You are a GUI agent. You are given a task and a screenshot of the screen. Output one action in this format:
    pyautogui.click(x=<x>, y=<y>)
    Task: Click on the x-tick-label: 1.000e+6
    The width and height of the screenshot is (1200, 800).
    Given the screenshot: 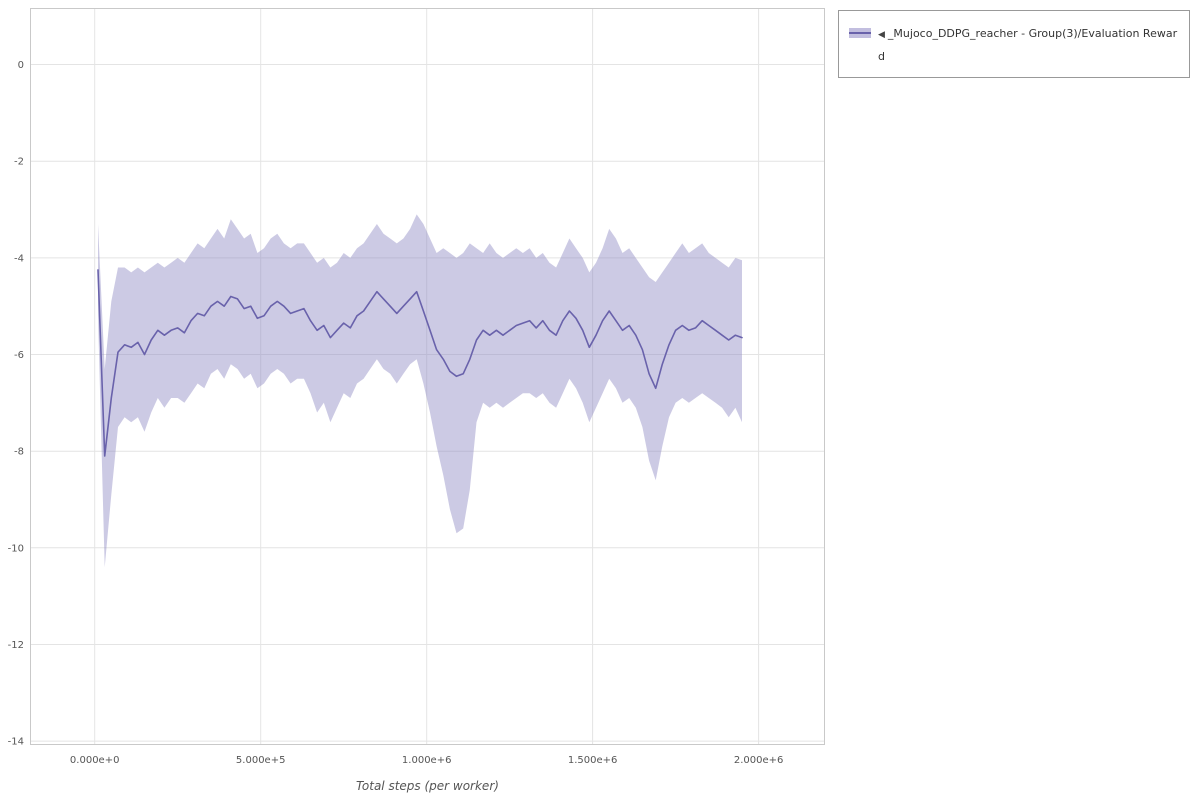 What is the action you would take?
    pyautogui.click(x=427, y=760)
    